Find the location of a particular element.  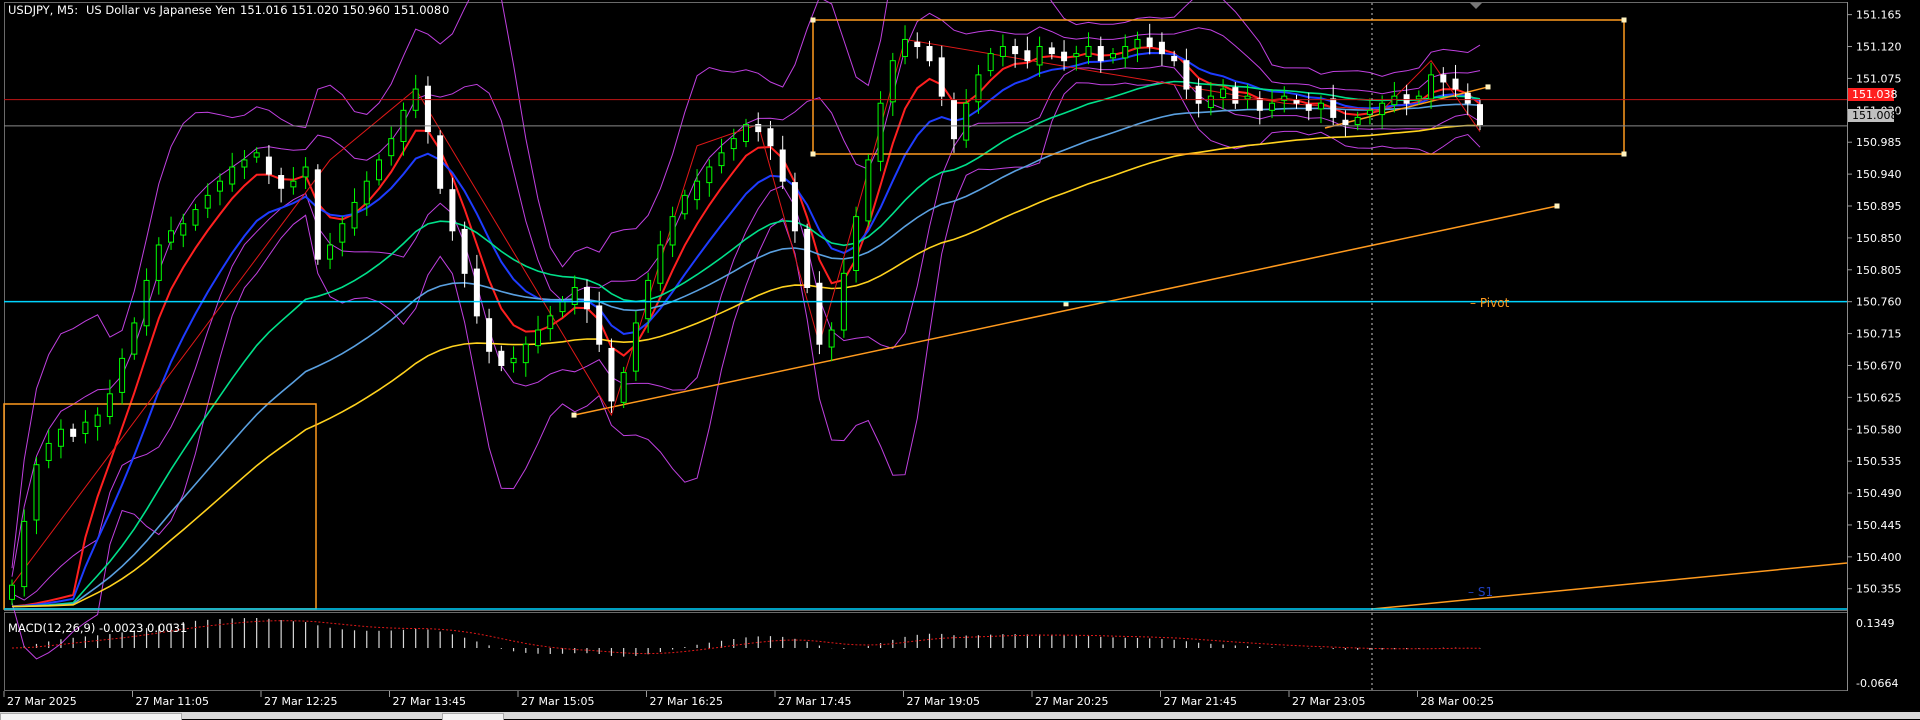

red-line-price: 151.038 is located at coordinates (1875, 94).